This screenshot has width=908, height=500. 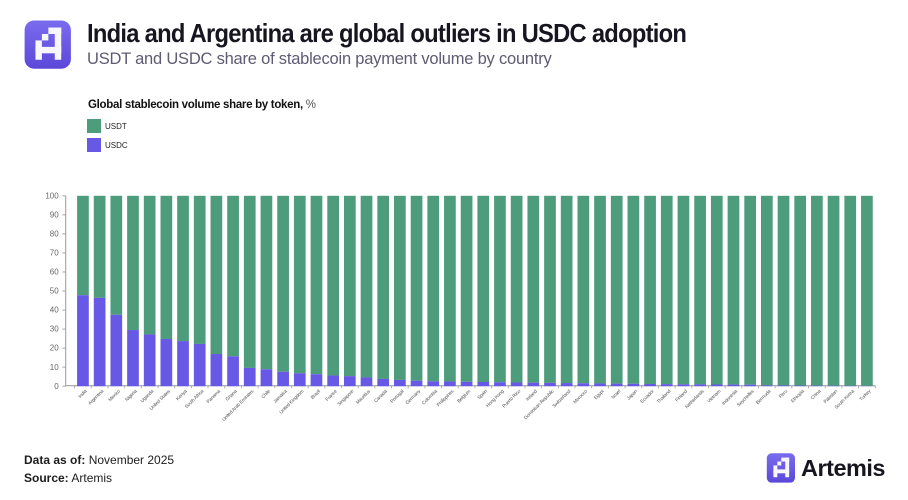 I want to click on svg-text: Brazil, so click(x=316, y=395).